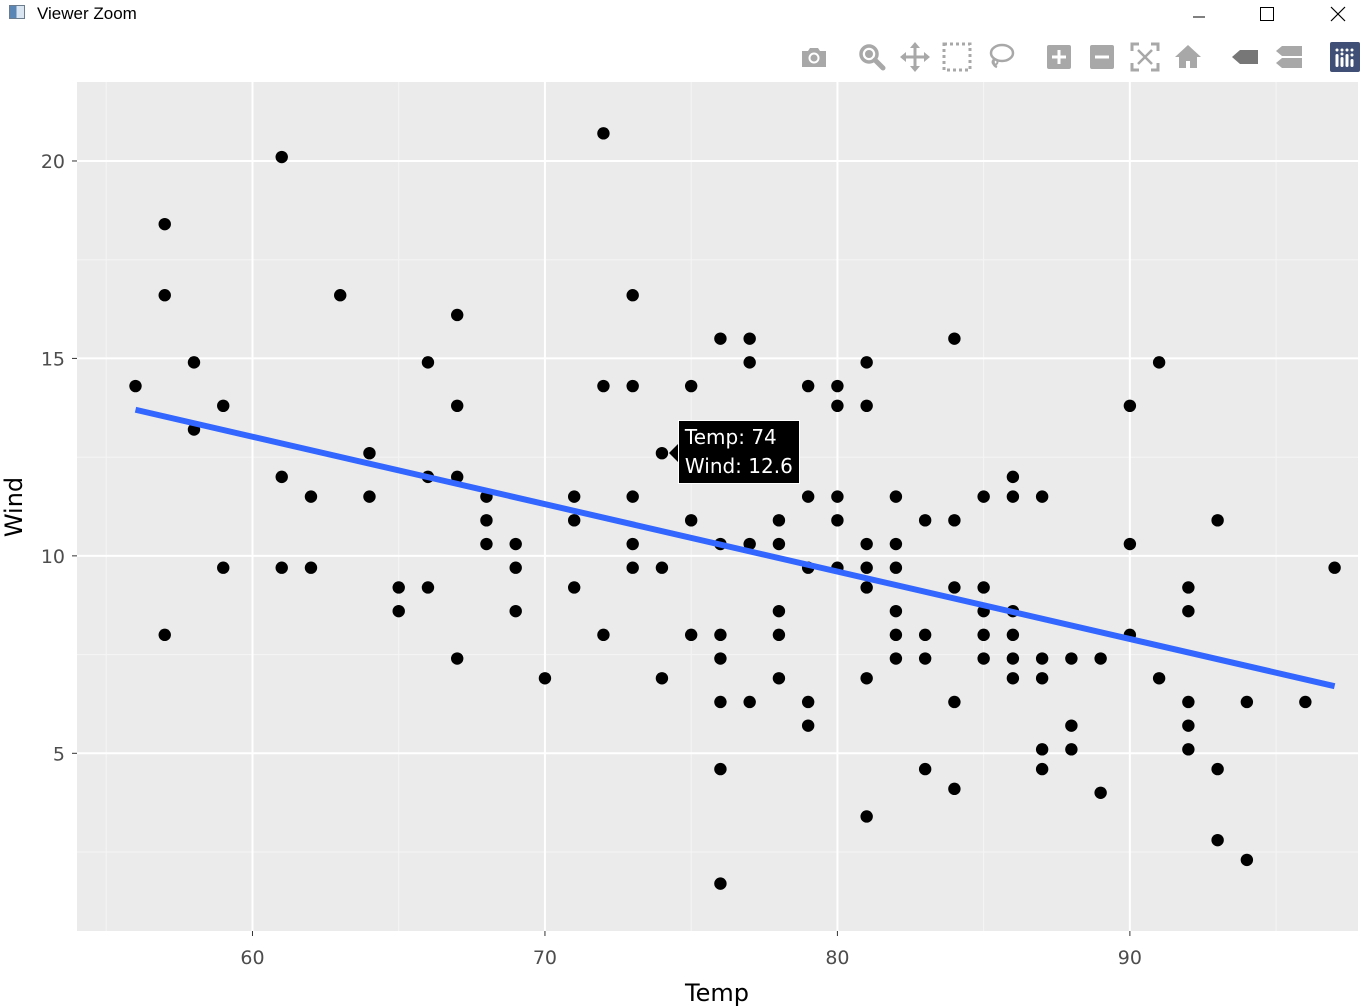  Describe the element at coordinates (1345, 57) in the screenshot. I see `plotly-logo-button` at that location.